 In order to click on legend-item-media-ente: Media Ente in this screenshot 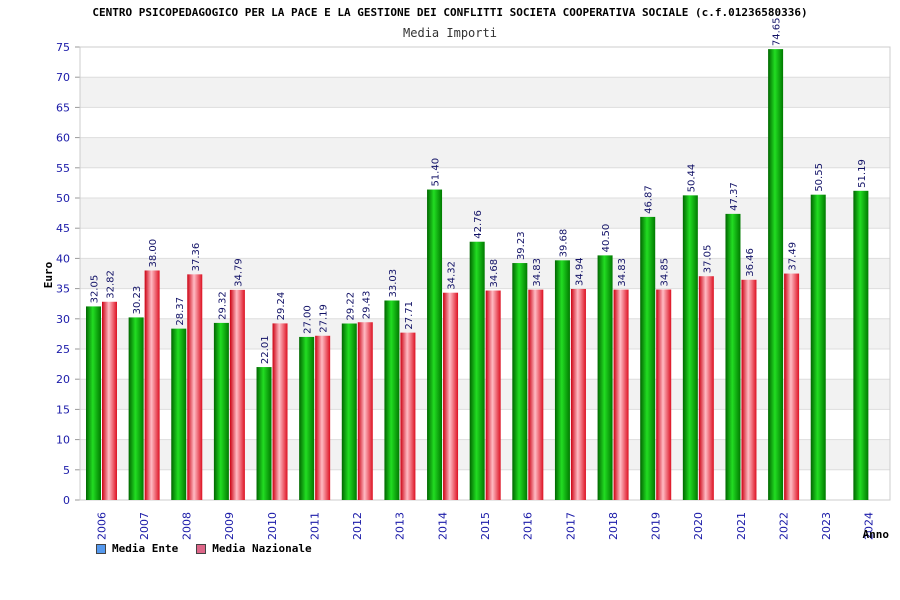, I will do `click(137, 548)`.